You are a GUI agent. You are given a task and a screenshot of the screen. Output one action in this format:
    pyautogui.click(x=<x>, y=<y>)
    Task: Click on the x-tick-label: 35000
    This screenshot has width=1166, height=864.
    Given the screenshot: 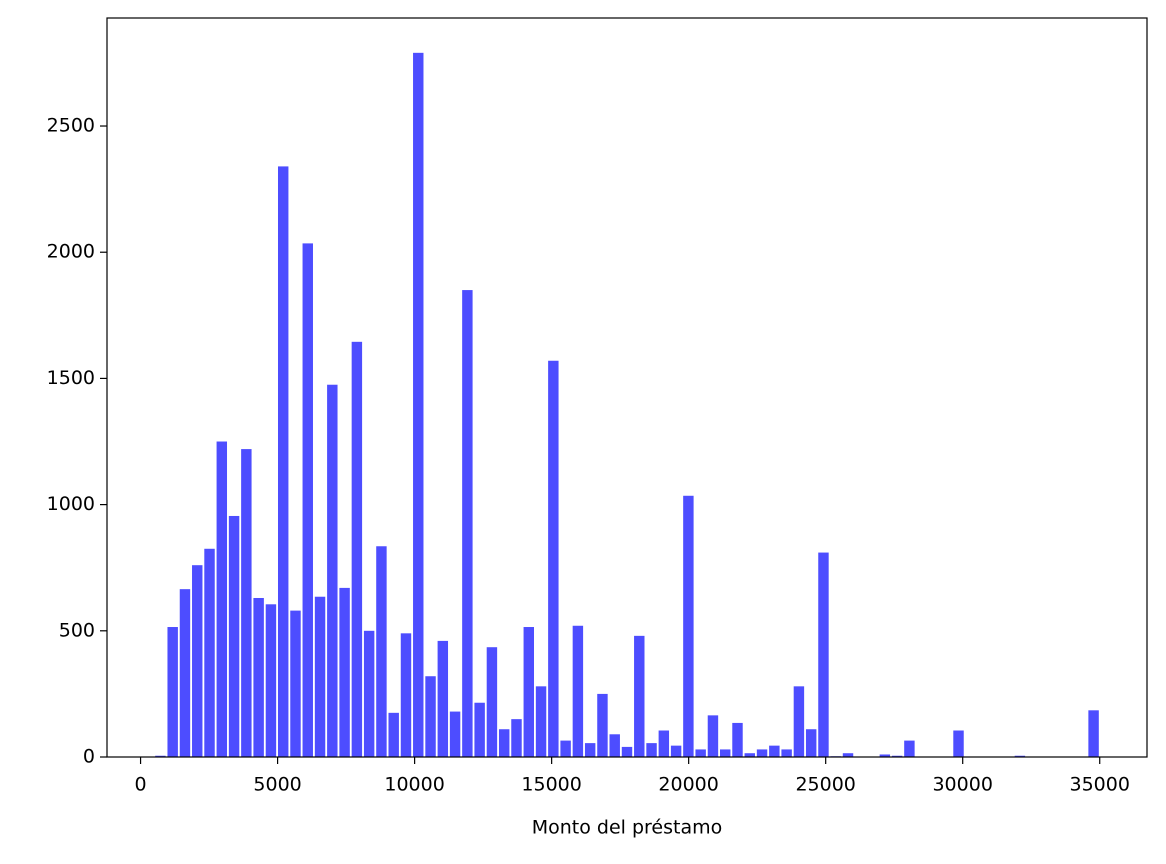 What is the action you would take?
    pyautogui.click(x=1100, y=785)
    